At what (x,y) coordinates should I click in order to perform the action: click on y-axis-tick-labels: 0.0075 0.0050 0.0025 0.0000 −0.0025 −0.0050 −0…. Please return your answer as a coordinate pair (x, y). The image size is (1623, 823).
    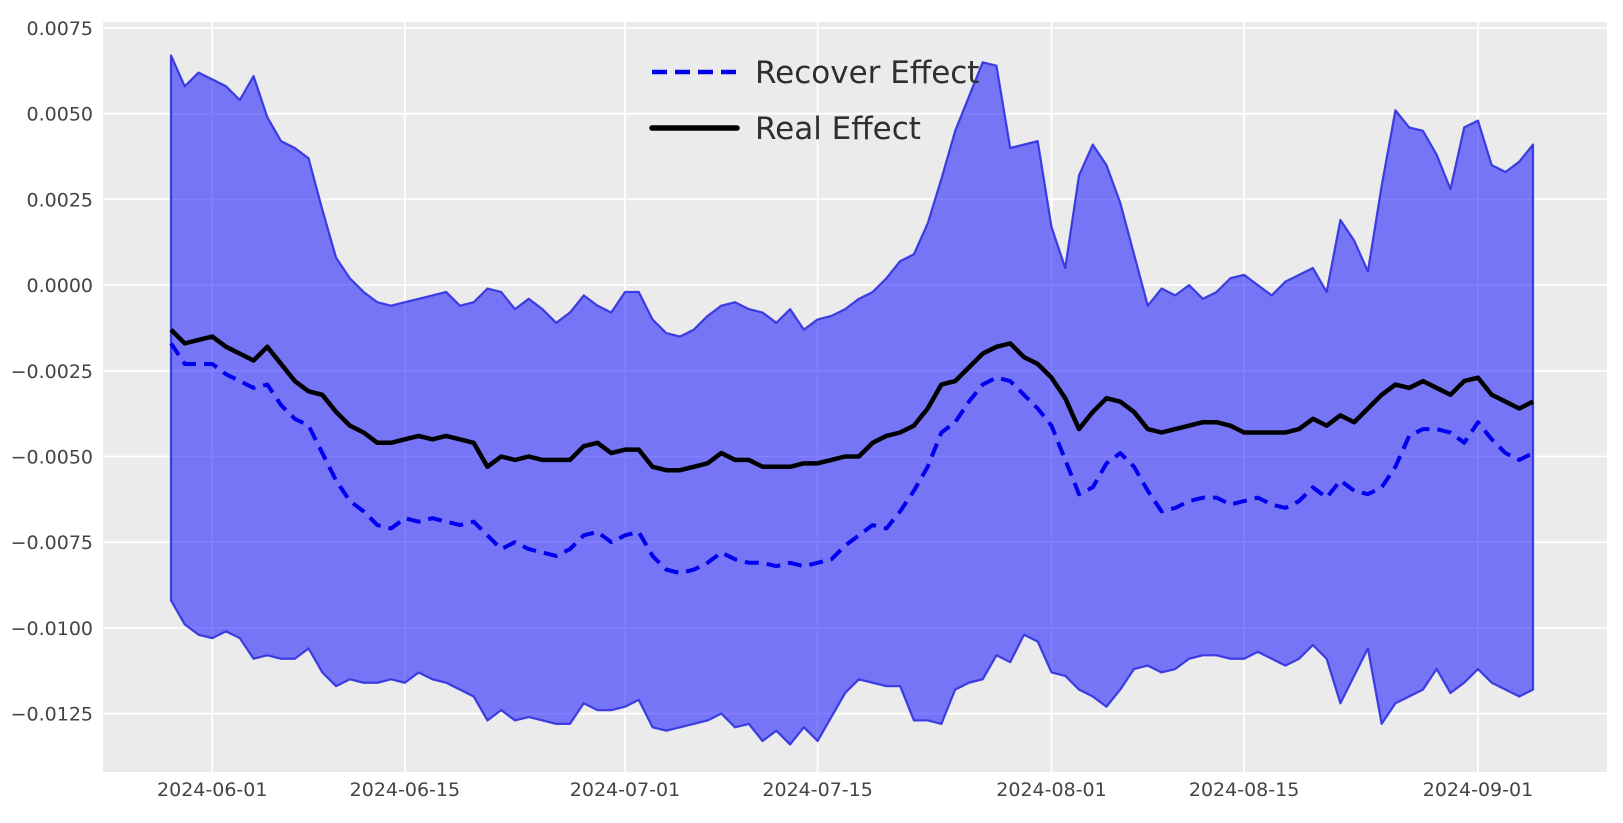
    Looking at the image, I should click on (52, 372).